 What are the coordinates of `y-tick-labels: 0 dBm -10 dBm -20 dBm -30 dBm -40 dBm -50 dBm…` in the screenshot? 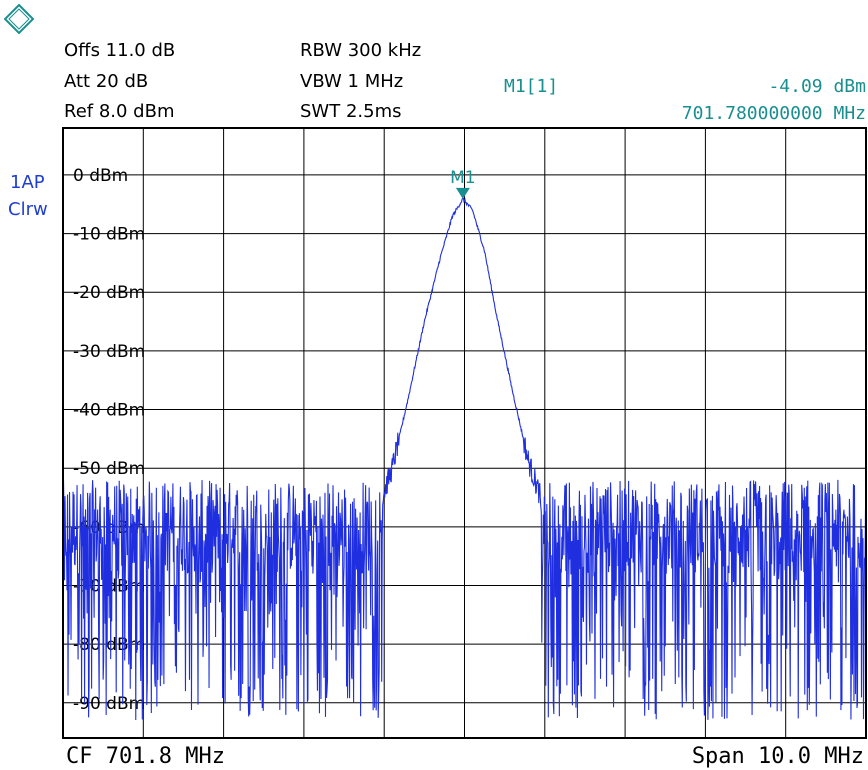 It's located at (109, 440).